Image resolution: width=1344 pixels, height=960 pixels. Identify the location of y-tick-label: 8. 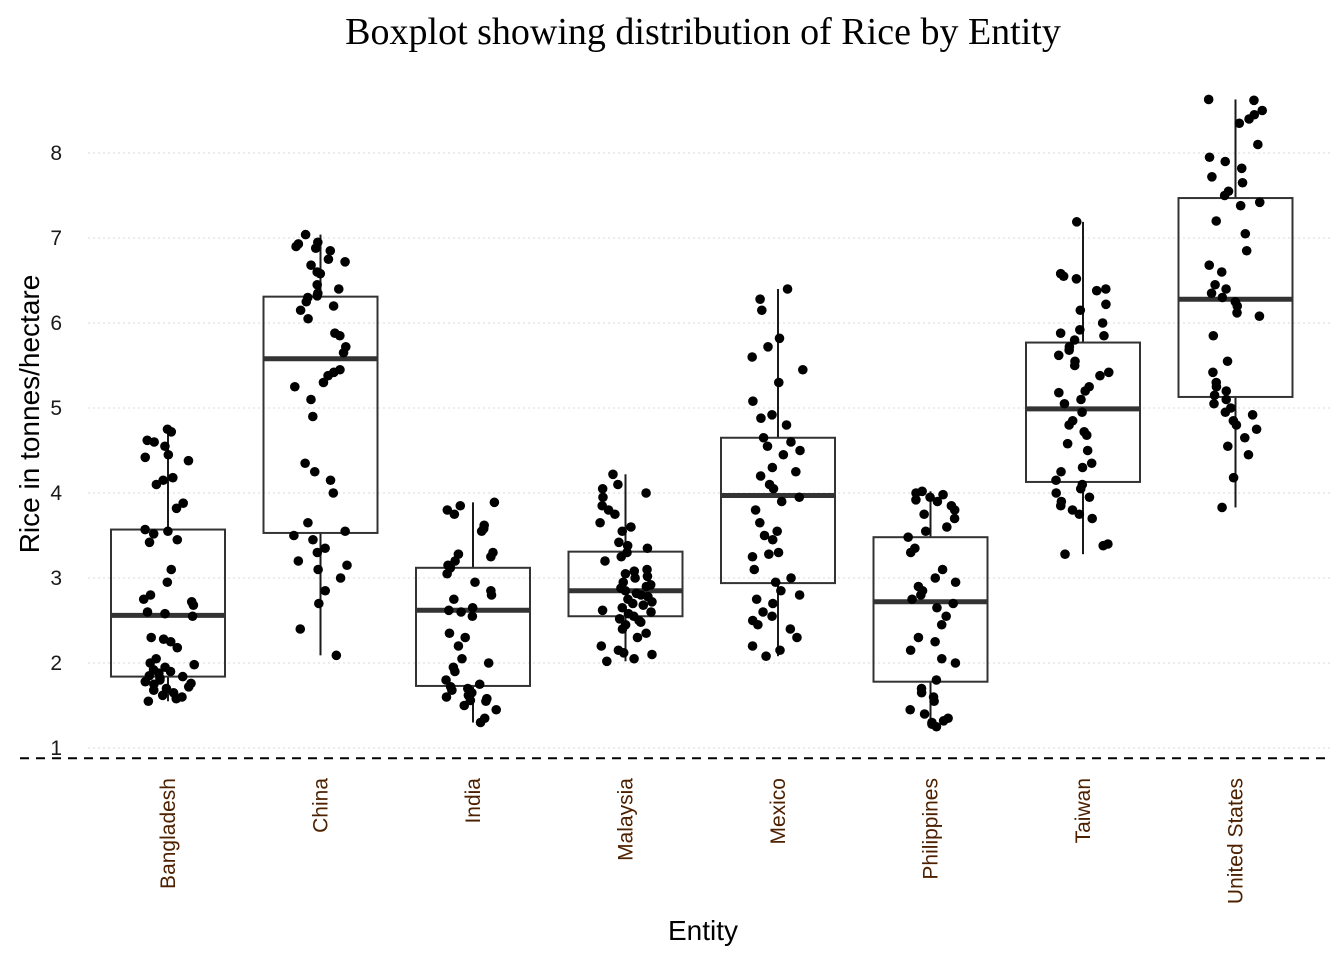
(56, 153).